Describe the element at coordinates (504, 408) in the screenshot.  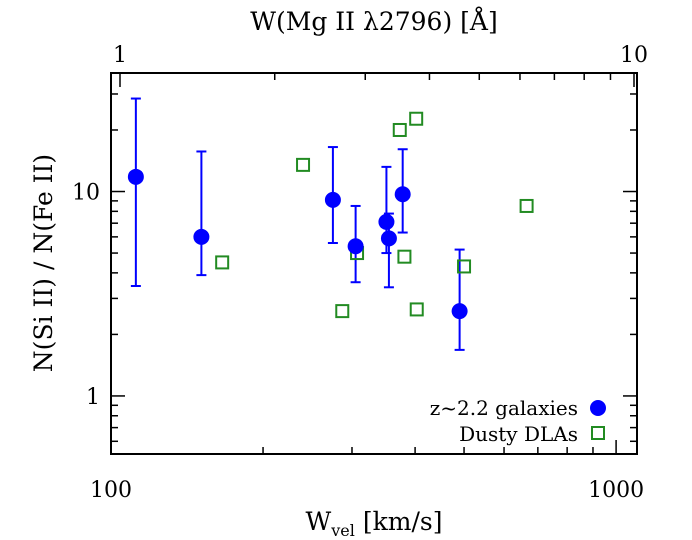
I see `legend-label-galaxies: z~2.2 galaxies` at that location.